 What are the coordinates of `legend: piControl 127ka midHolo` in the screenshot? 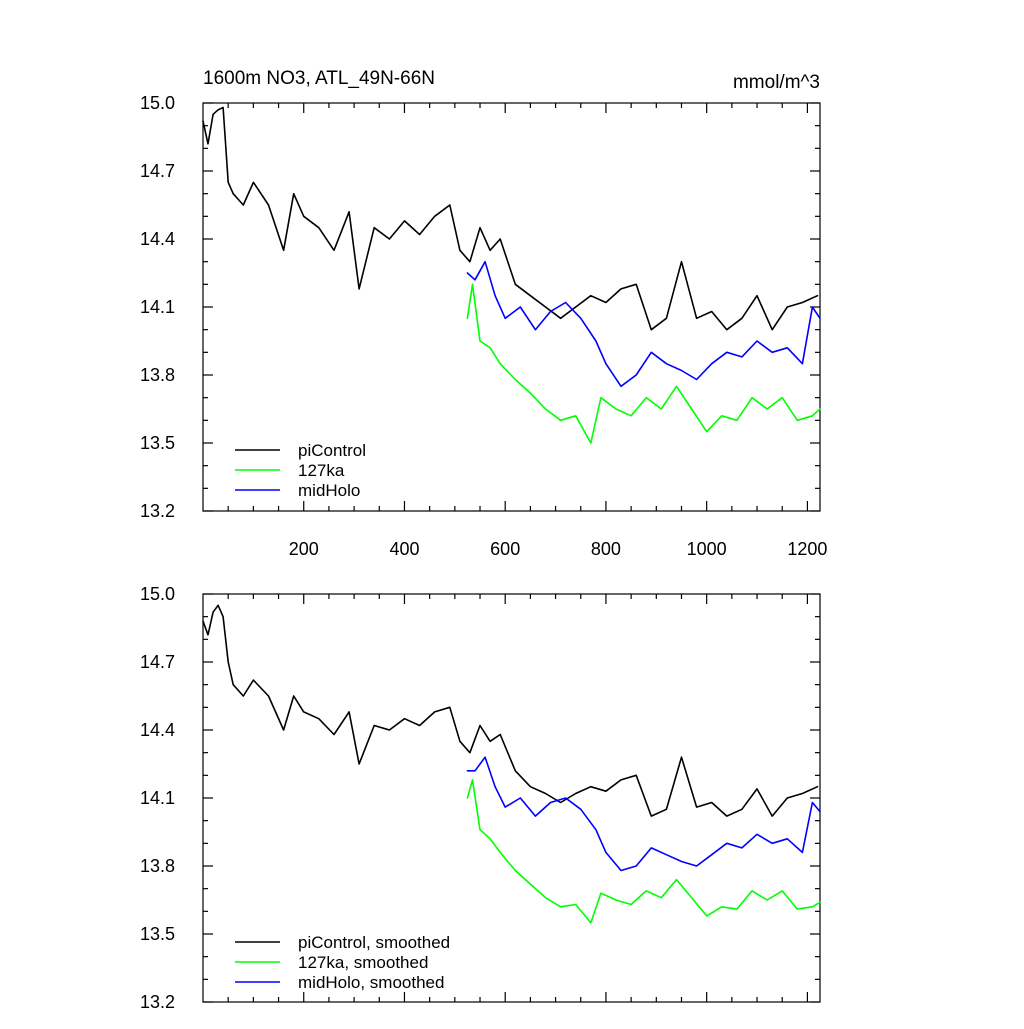 It's located at (300, 470).